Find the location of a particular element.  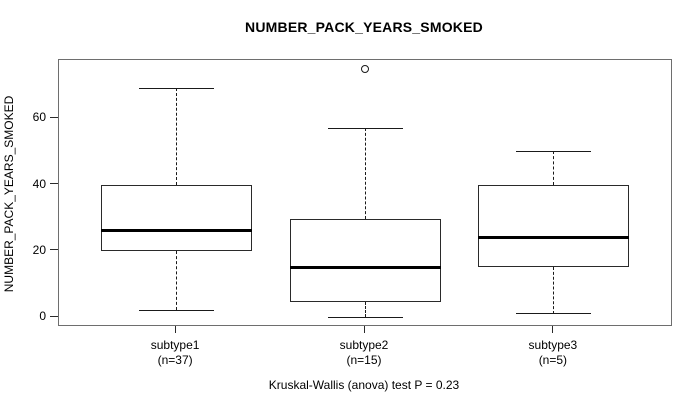

group-count: (n=37) is located at coordinates (175, 360).